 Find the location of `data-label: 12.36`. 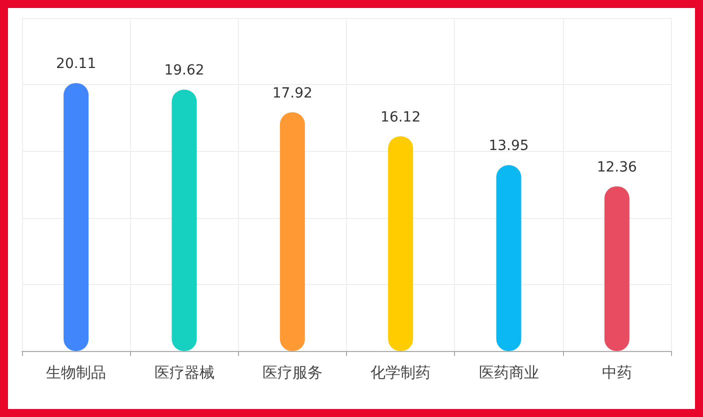

data-label: 12.36 is located at coordinates (617, 167).